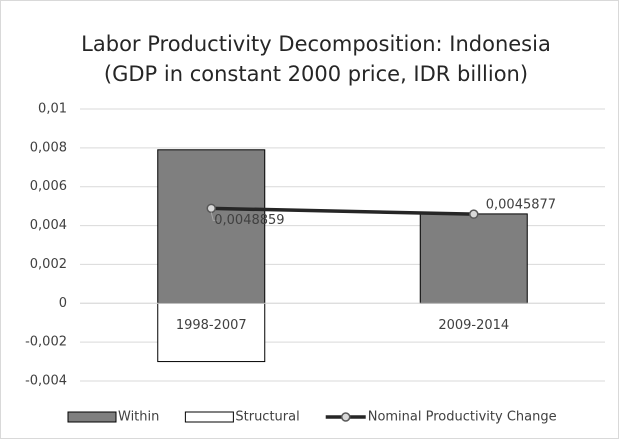 This screenshot has height=439, width=619. Describe the element at coordinates (462, 417) in the screenshot. I see `legend-label: Nominal Productivity Change` at that location.